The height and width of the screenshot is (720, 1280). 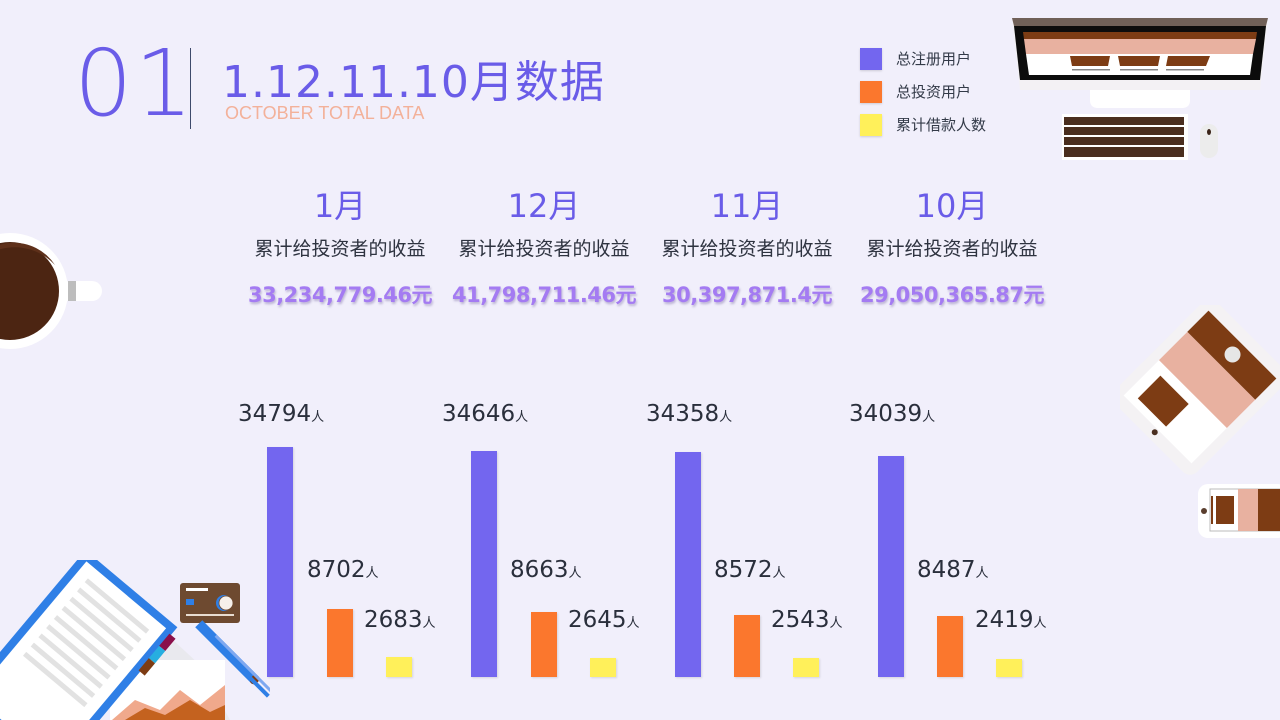 I want to click on bar-label-borrowers: 2645人, so click(x=604, y=620).